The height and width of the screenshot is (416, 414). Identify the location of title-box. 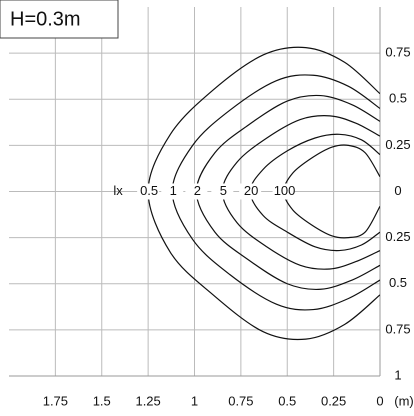
(59, 19).